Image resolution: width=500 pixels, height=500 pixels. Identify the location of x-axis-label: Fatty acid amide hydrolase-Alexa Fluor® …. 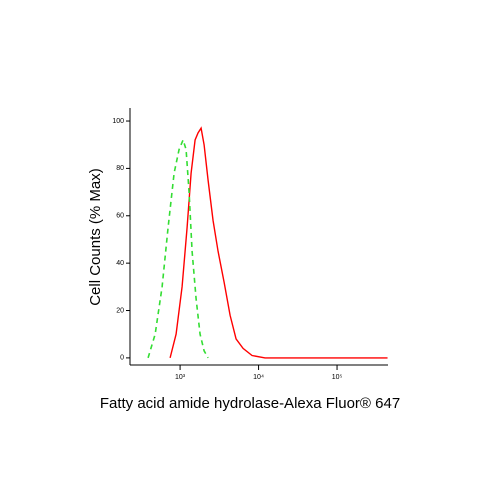
(250, 403).